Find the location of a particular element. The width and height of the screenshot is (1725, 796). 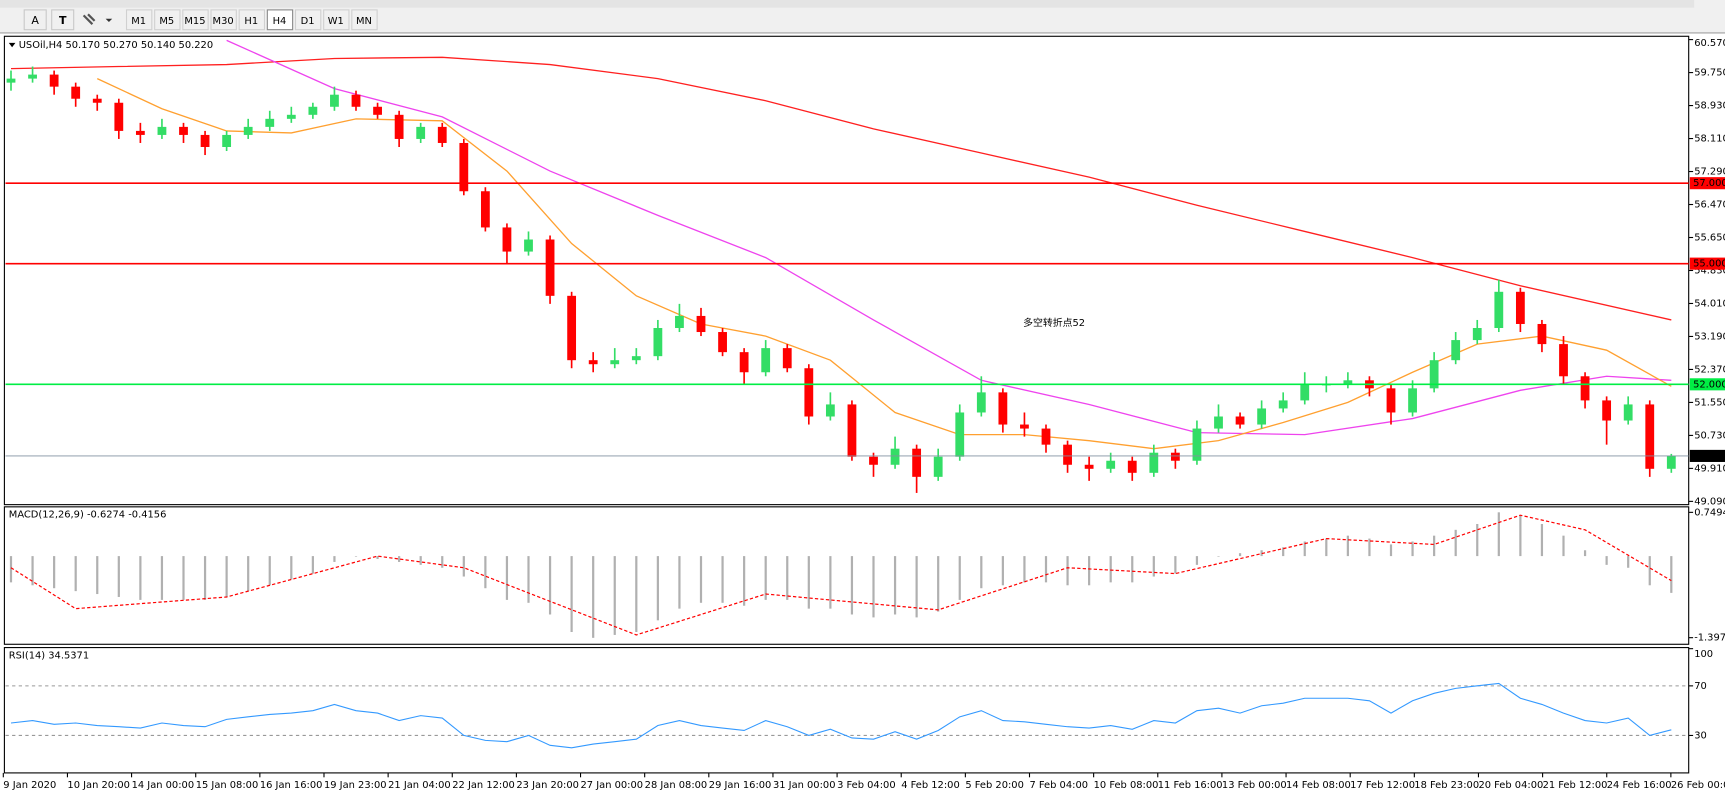

text-tool-button is located at coordinates (35, 20).